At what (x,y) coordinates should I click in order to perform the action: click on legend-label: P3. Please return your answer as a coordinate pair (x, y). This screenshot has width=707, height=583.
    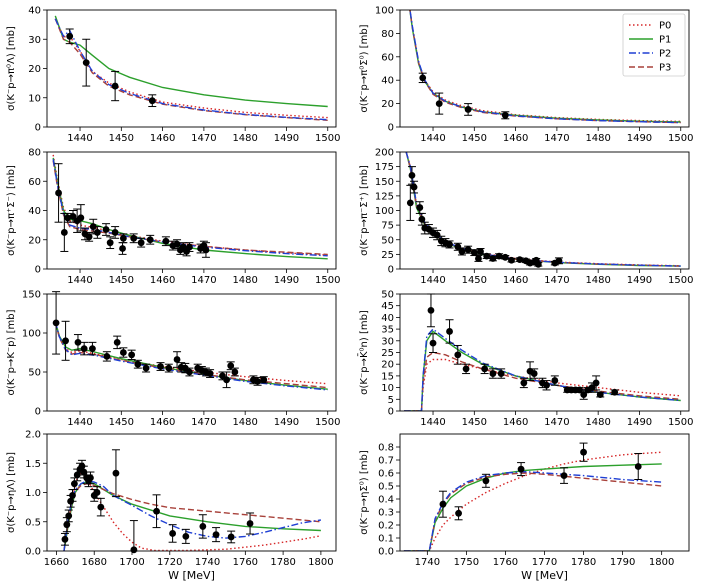
    Looking at the image, I should click on (665, 68).